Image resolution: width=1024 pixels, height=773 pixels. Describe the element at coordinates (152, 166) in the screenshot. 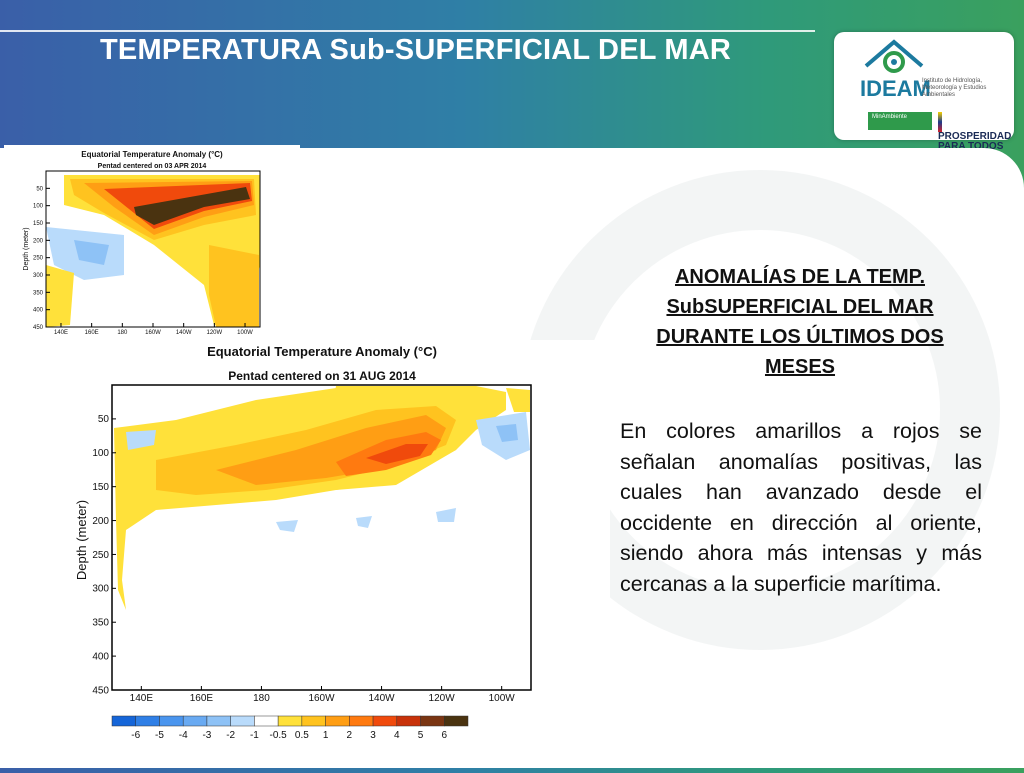

I see `chart-subtitle: Pentad centered on 03 APR 2014` at that location.